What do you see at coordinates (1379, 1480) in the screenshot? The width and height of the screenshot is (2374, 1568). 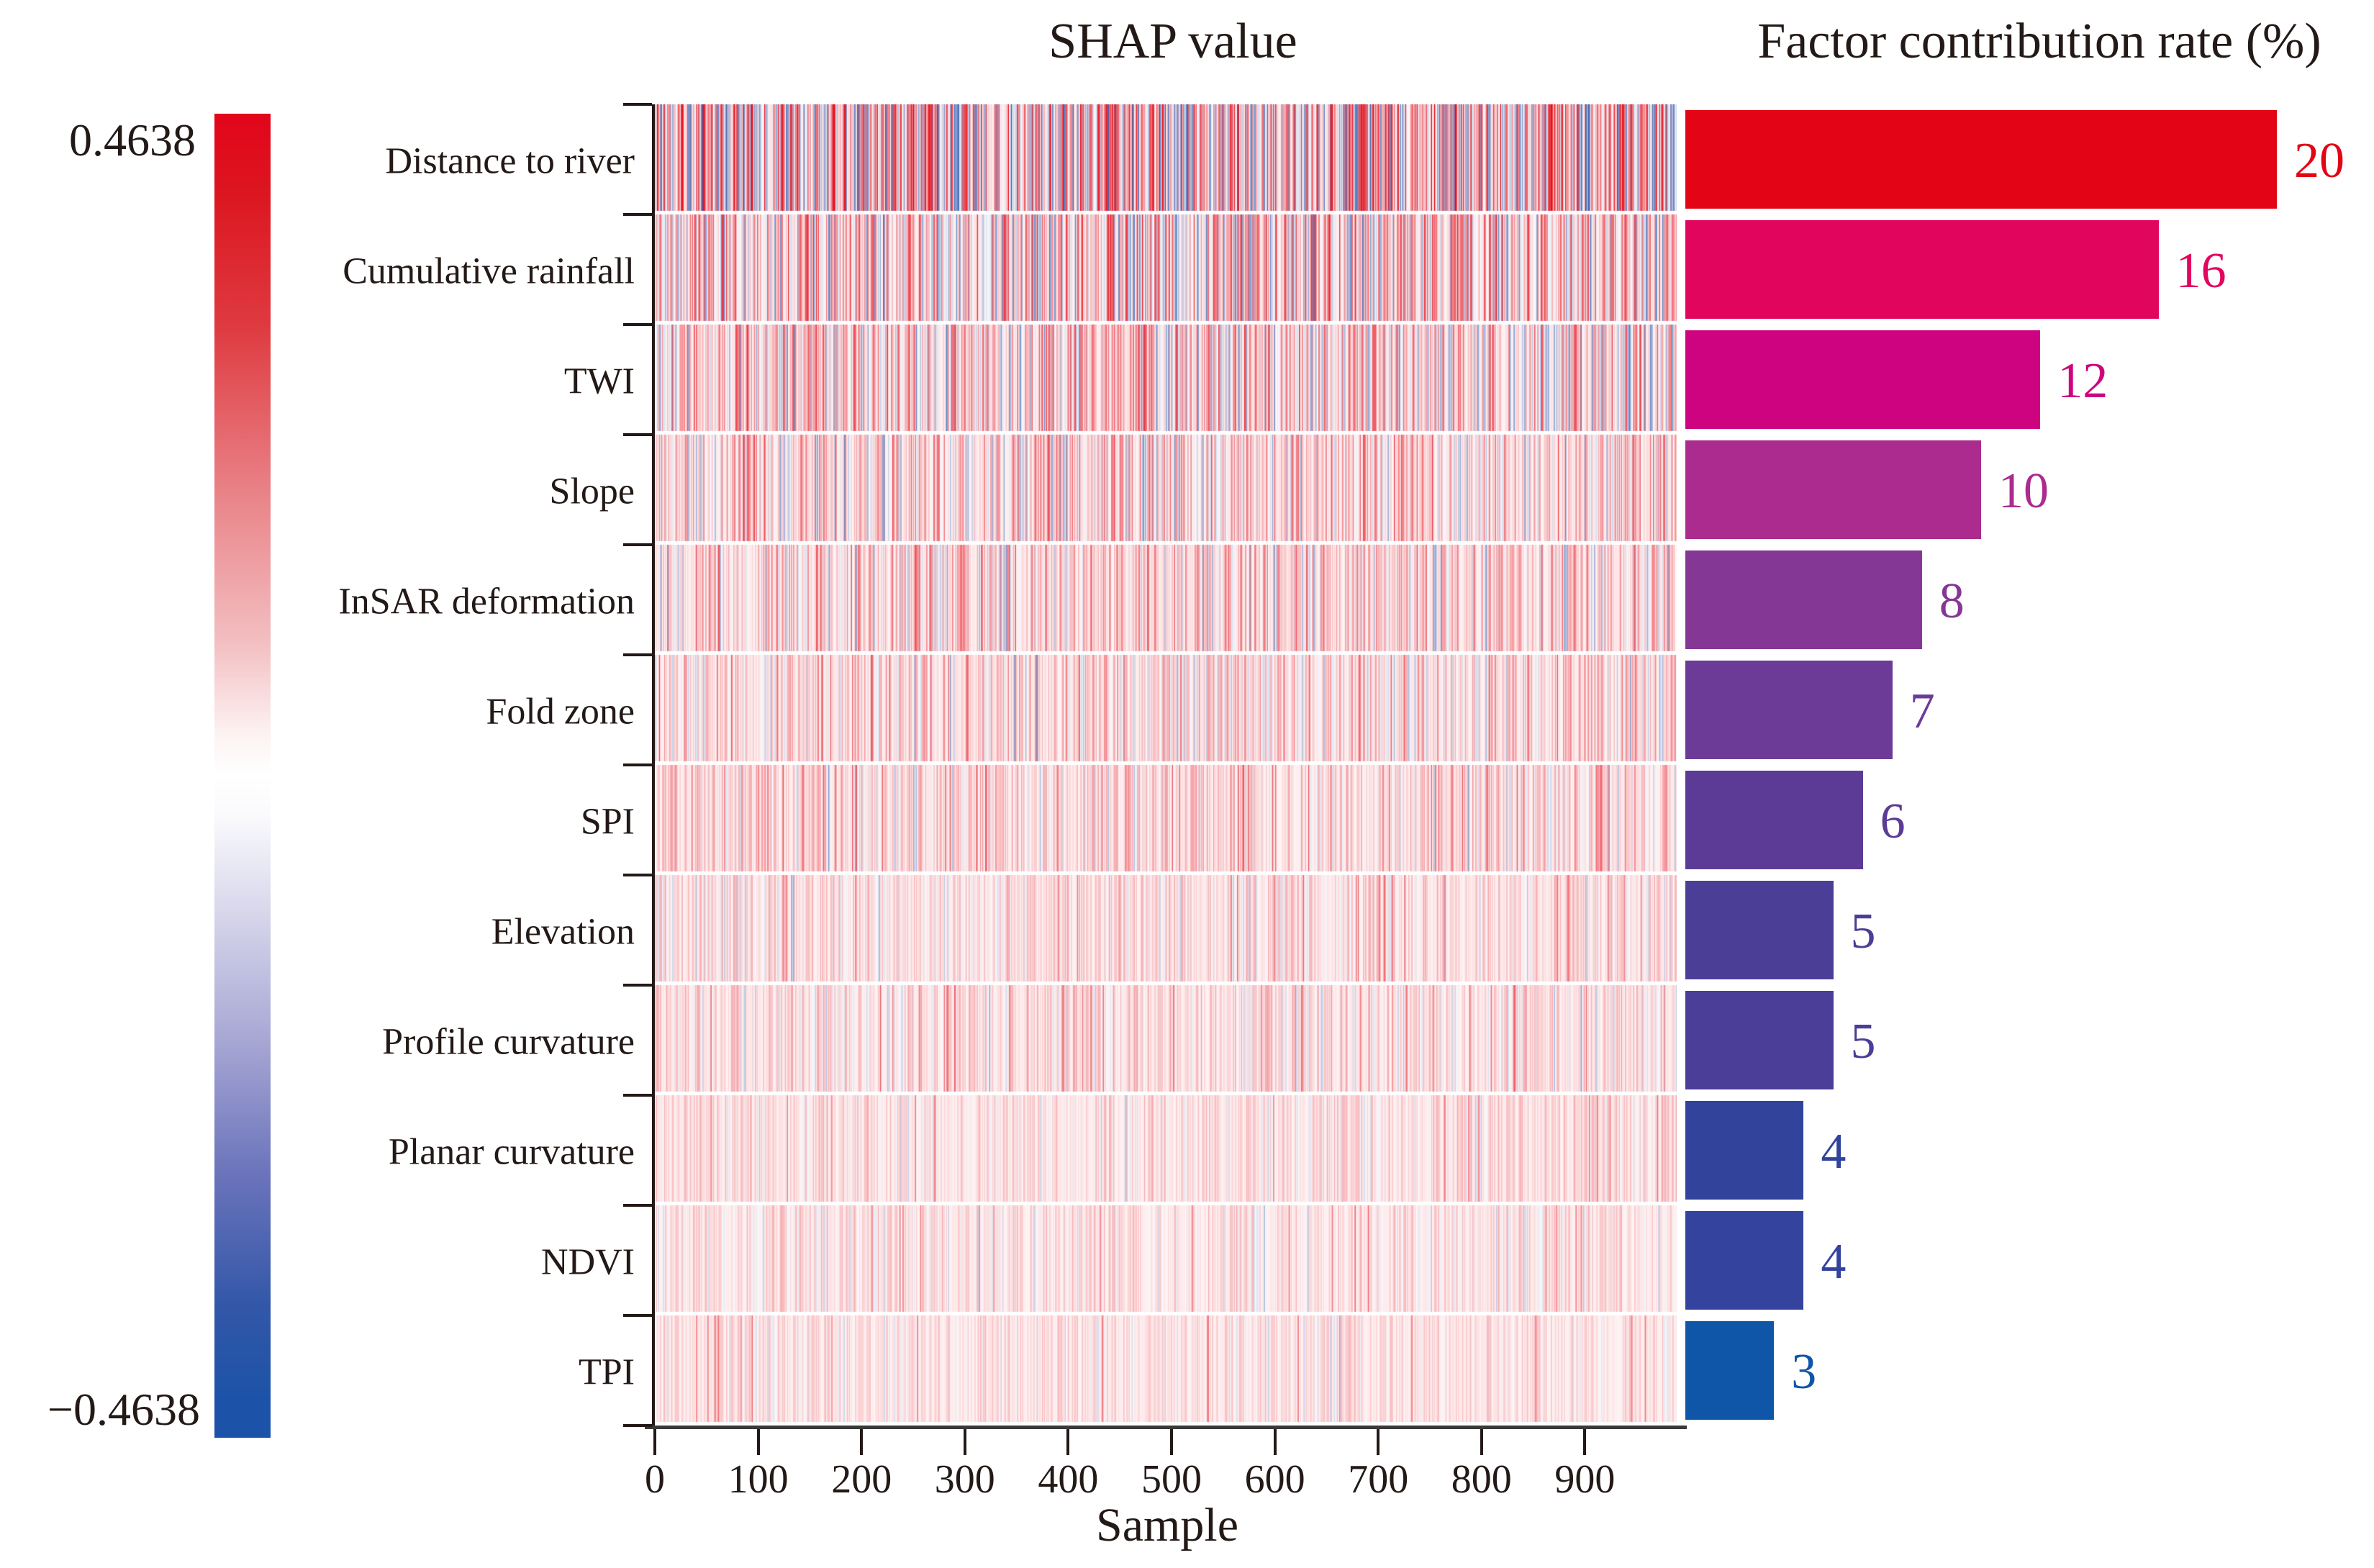 I see `x-axis-tick-label: 700` at bounding box center [1379, 1480].